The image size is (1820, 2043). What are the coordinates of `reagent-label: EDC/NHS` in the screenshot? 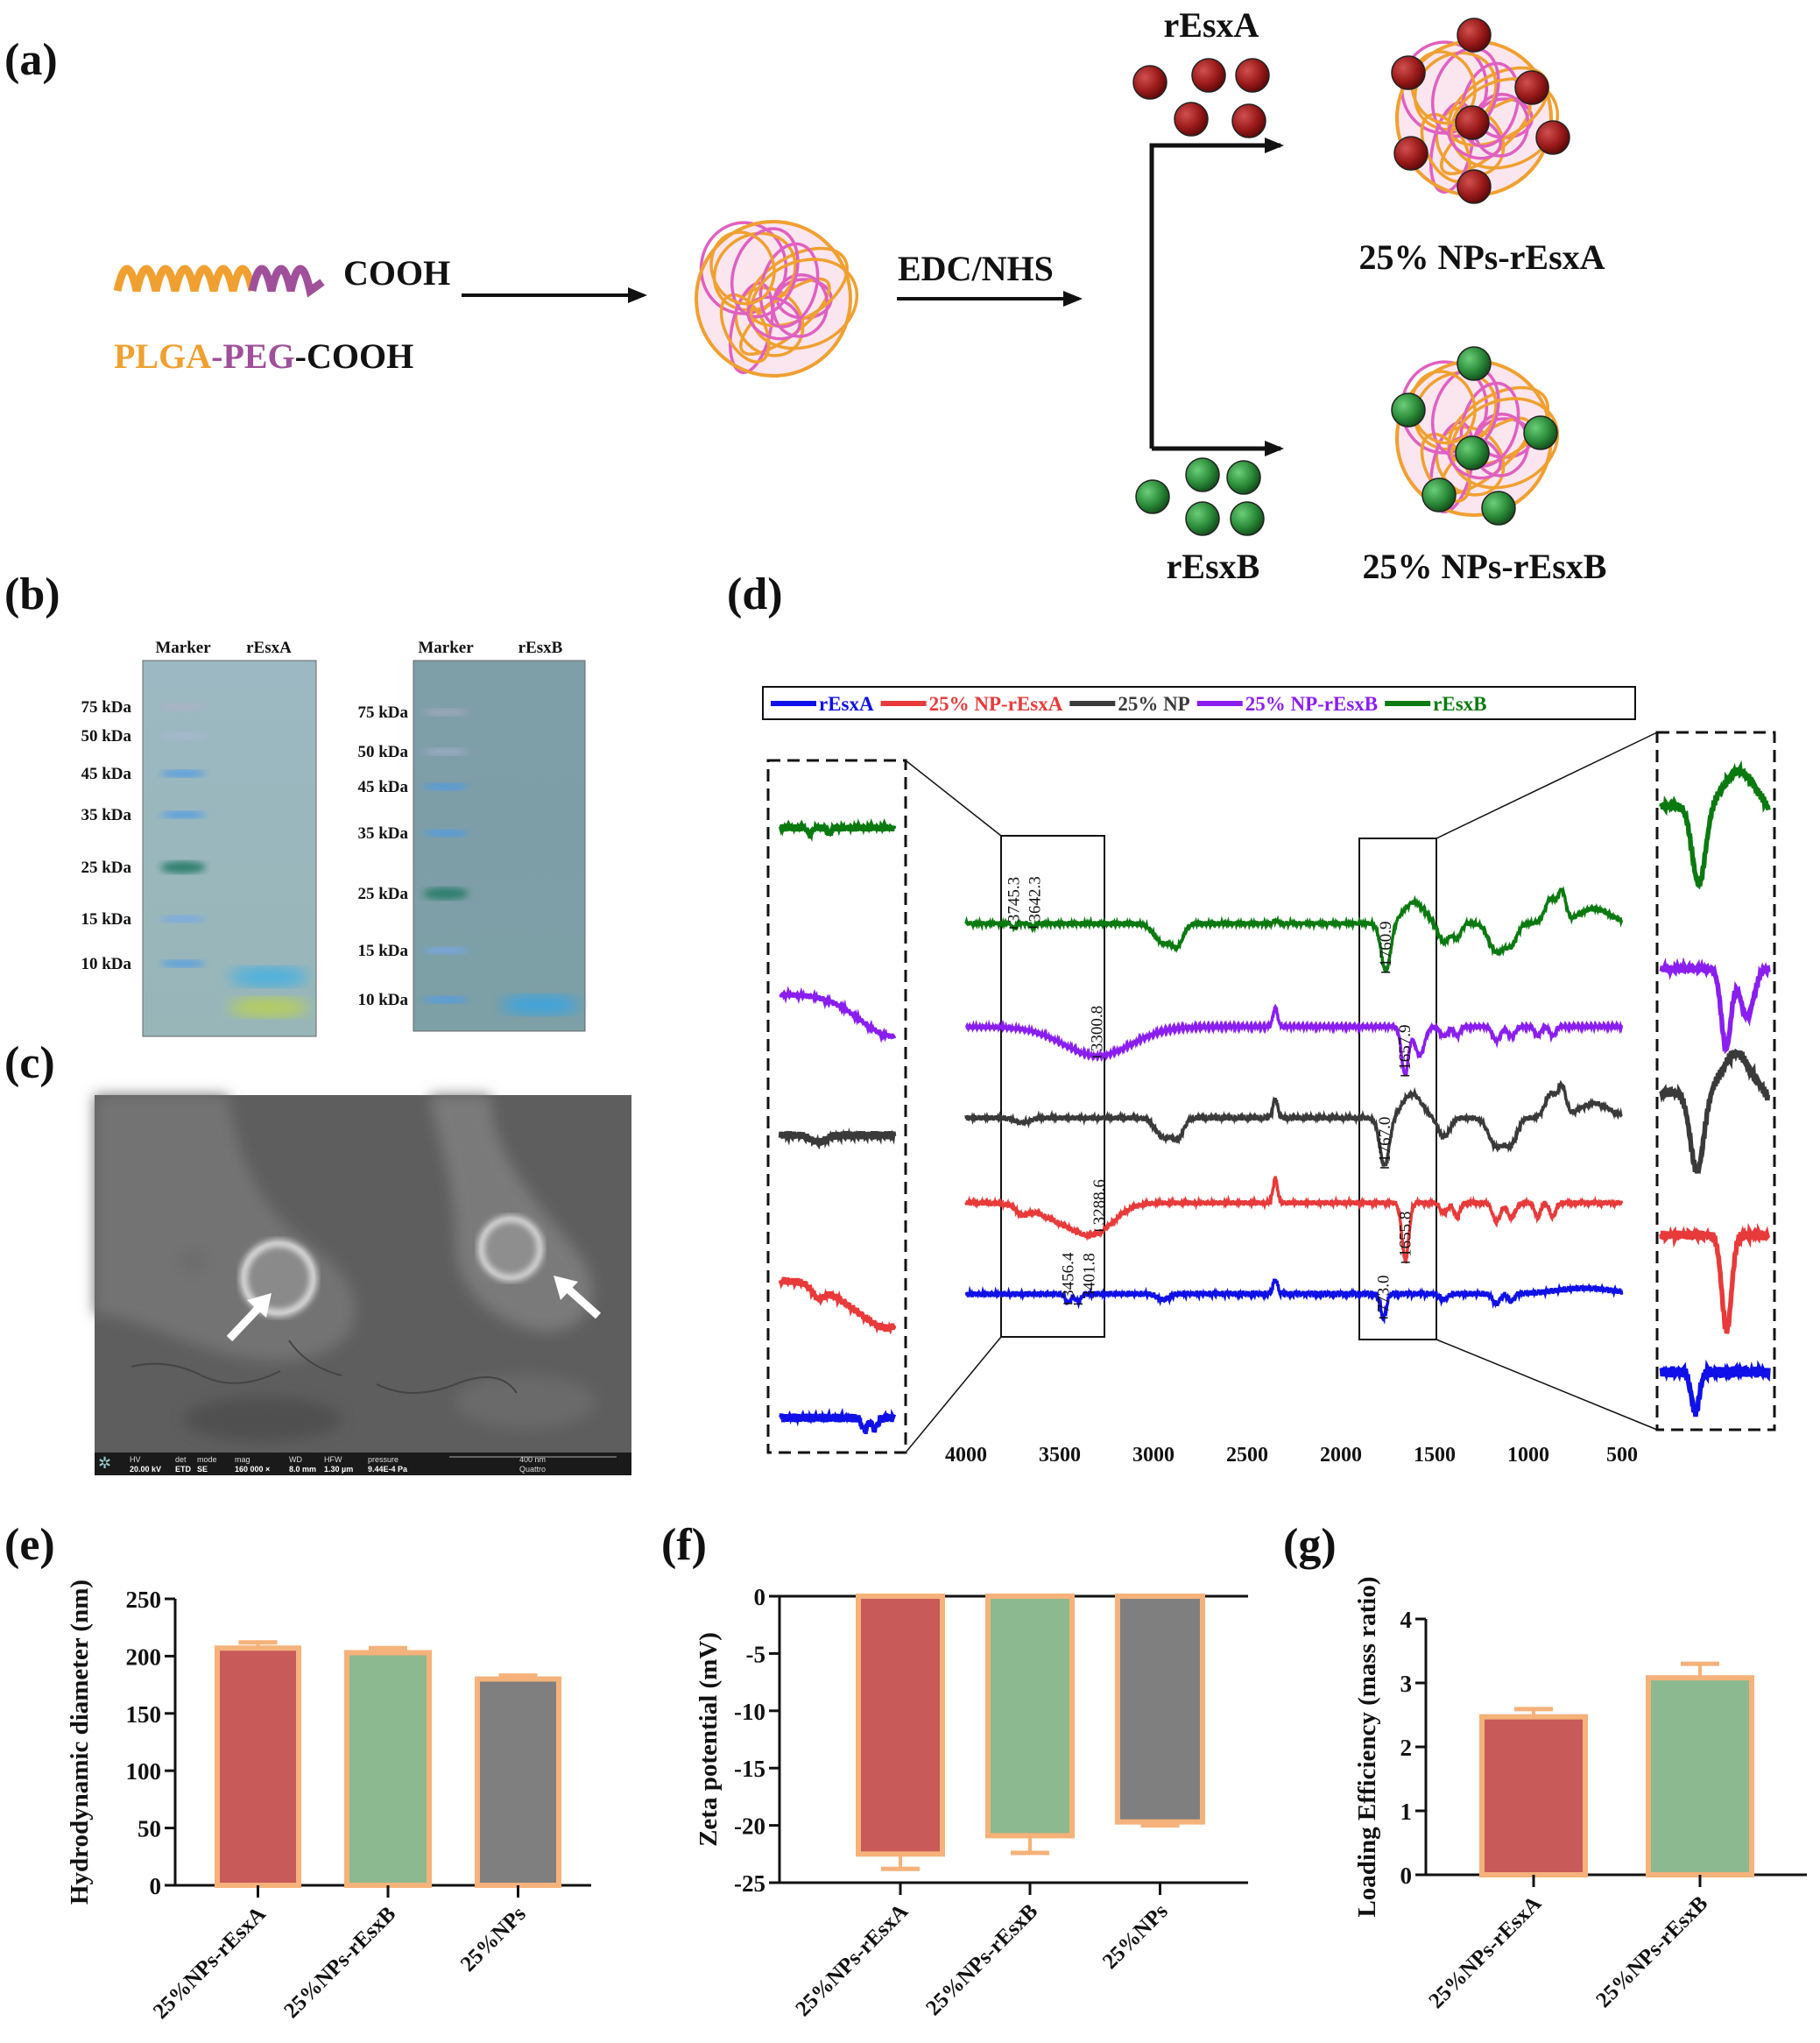 It's located at (976, 268).